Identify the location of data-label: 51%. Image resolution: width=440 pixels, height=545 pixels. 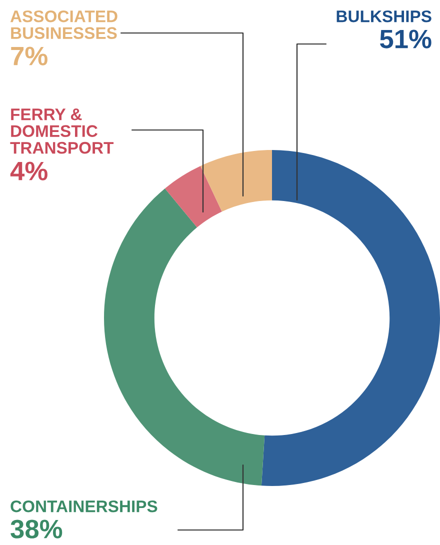
(406, 39).